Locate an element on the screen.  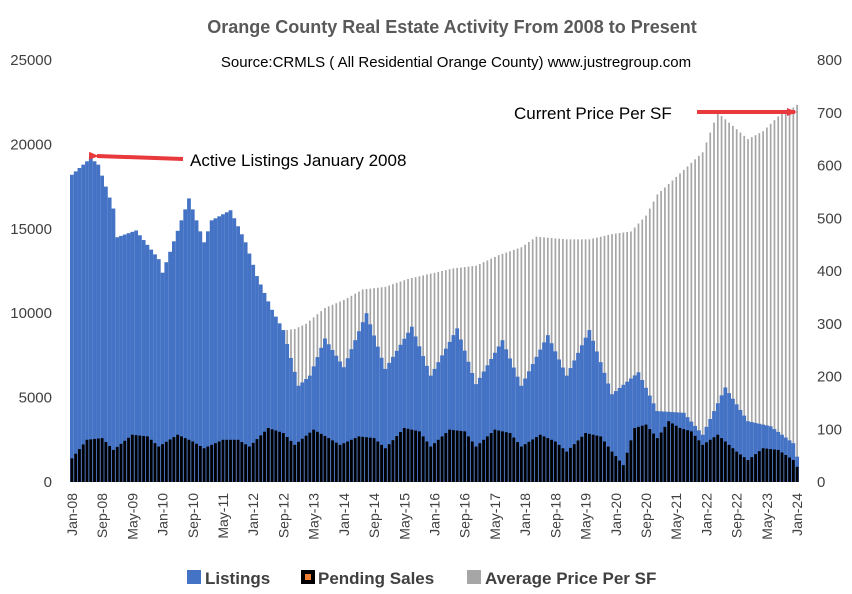
x-axis-tick-label: Jan-16 is located at coordinates (435, 514).